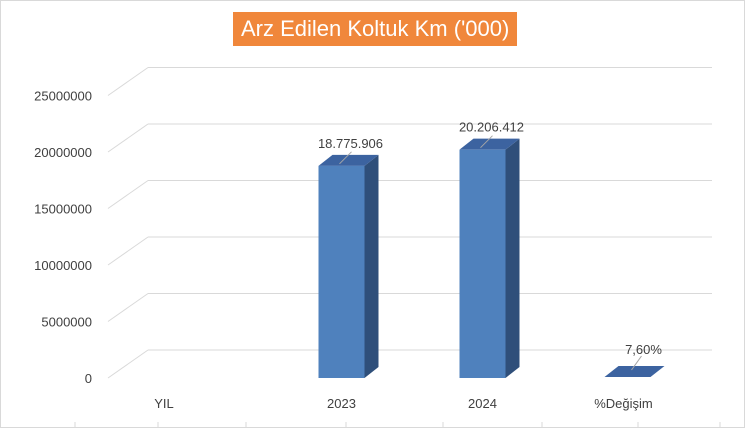 The height and width of the screenshot is (428, 745). I want to click on data-label: 7,60%, so click(643, 349).